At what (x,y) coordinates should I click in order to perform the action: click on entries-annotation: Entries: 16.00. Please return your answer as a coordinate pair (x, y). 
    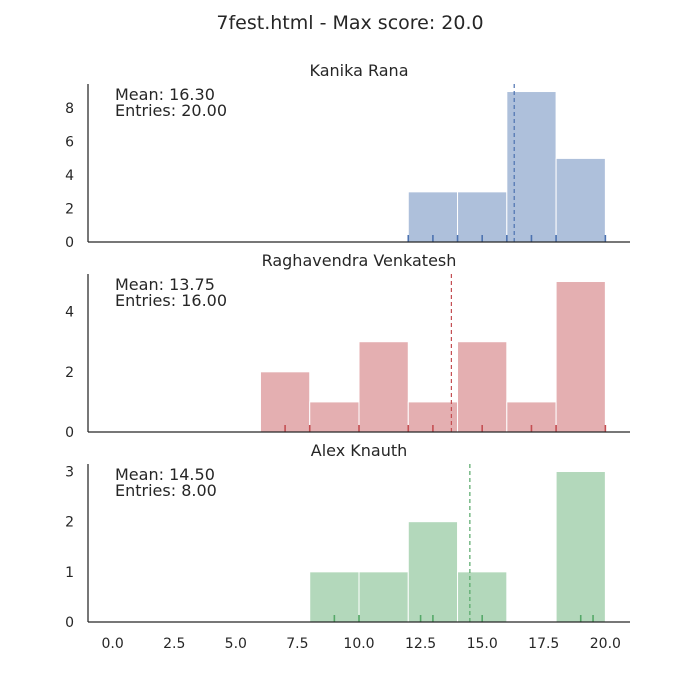
    Looking at the image, I should click on (171, 300).